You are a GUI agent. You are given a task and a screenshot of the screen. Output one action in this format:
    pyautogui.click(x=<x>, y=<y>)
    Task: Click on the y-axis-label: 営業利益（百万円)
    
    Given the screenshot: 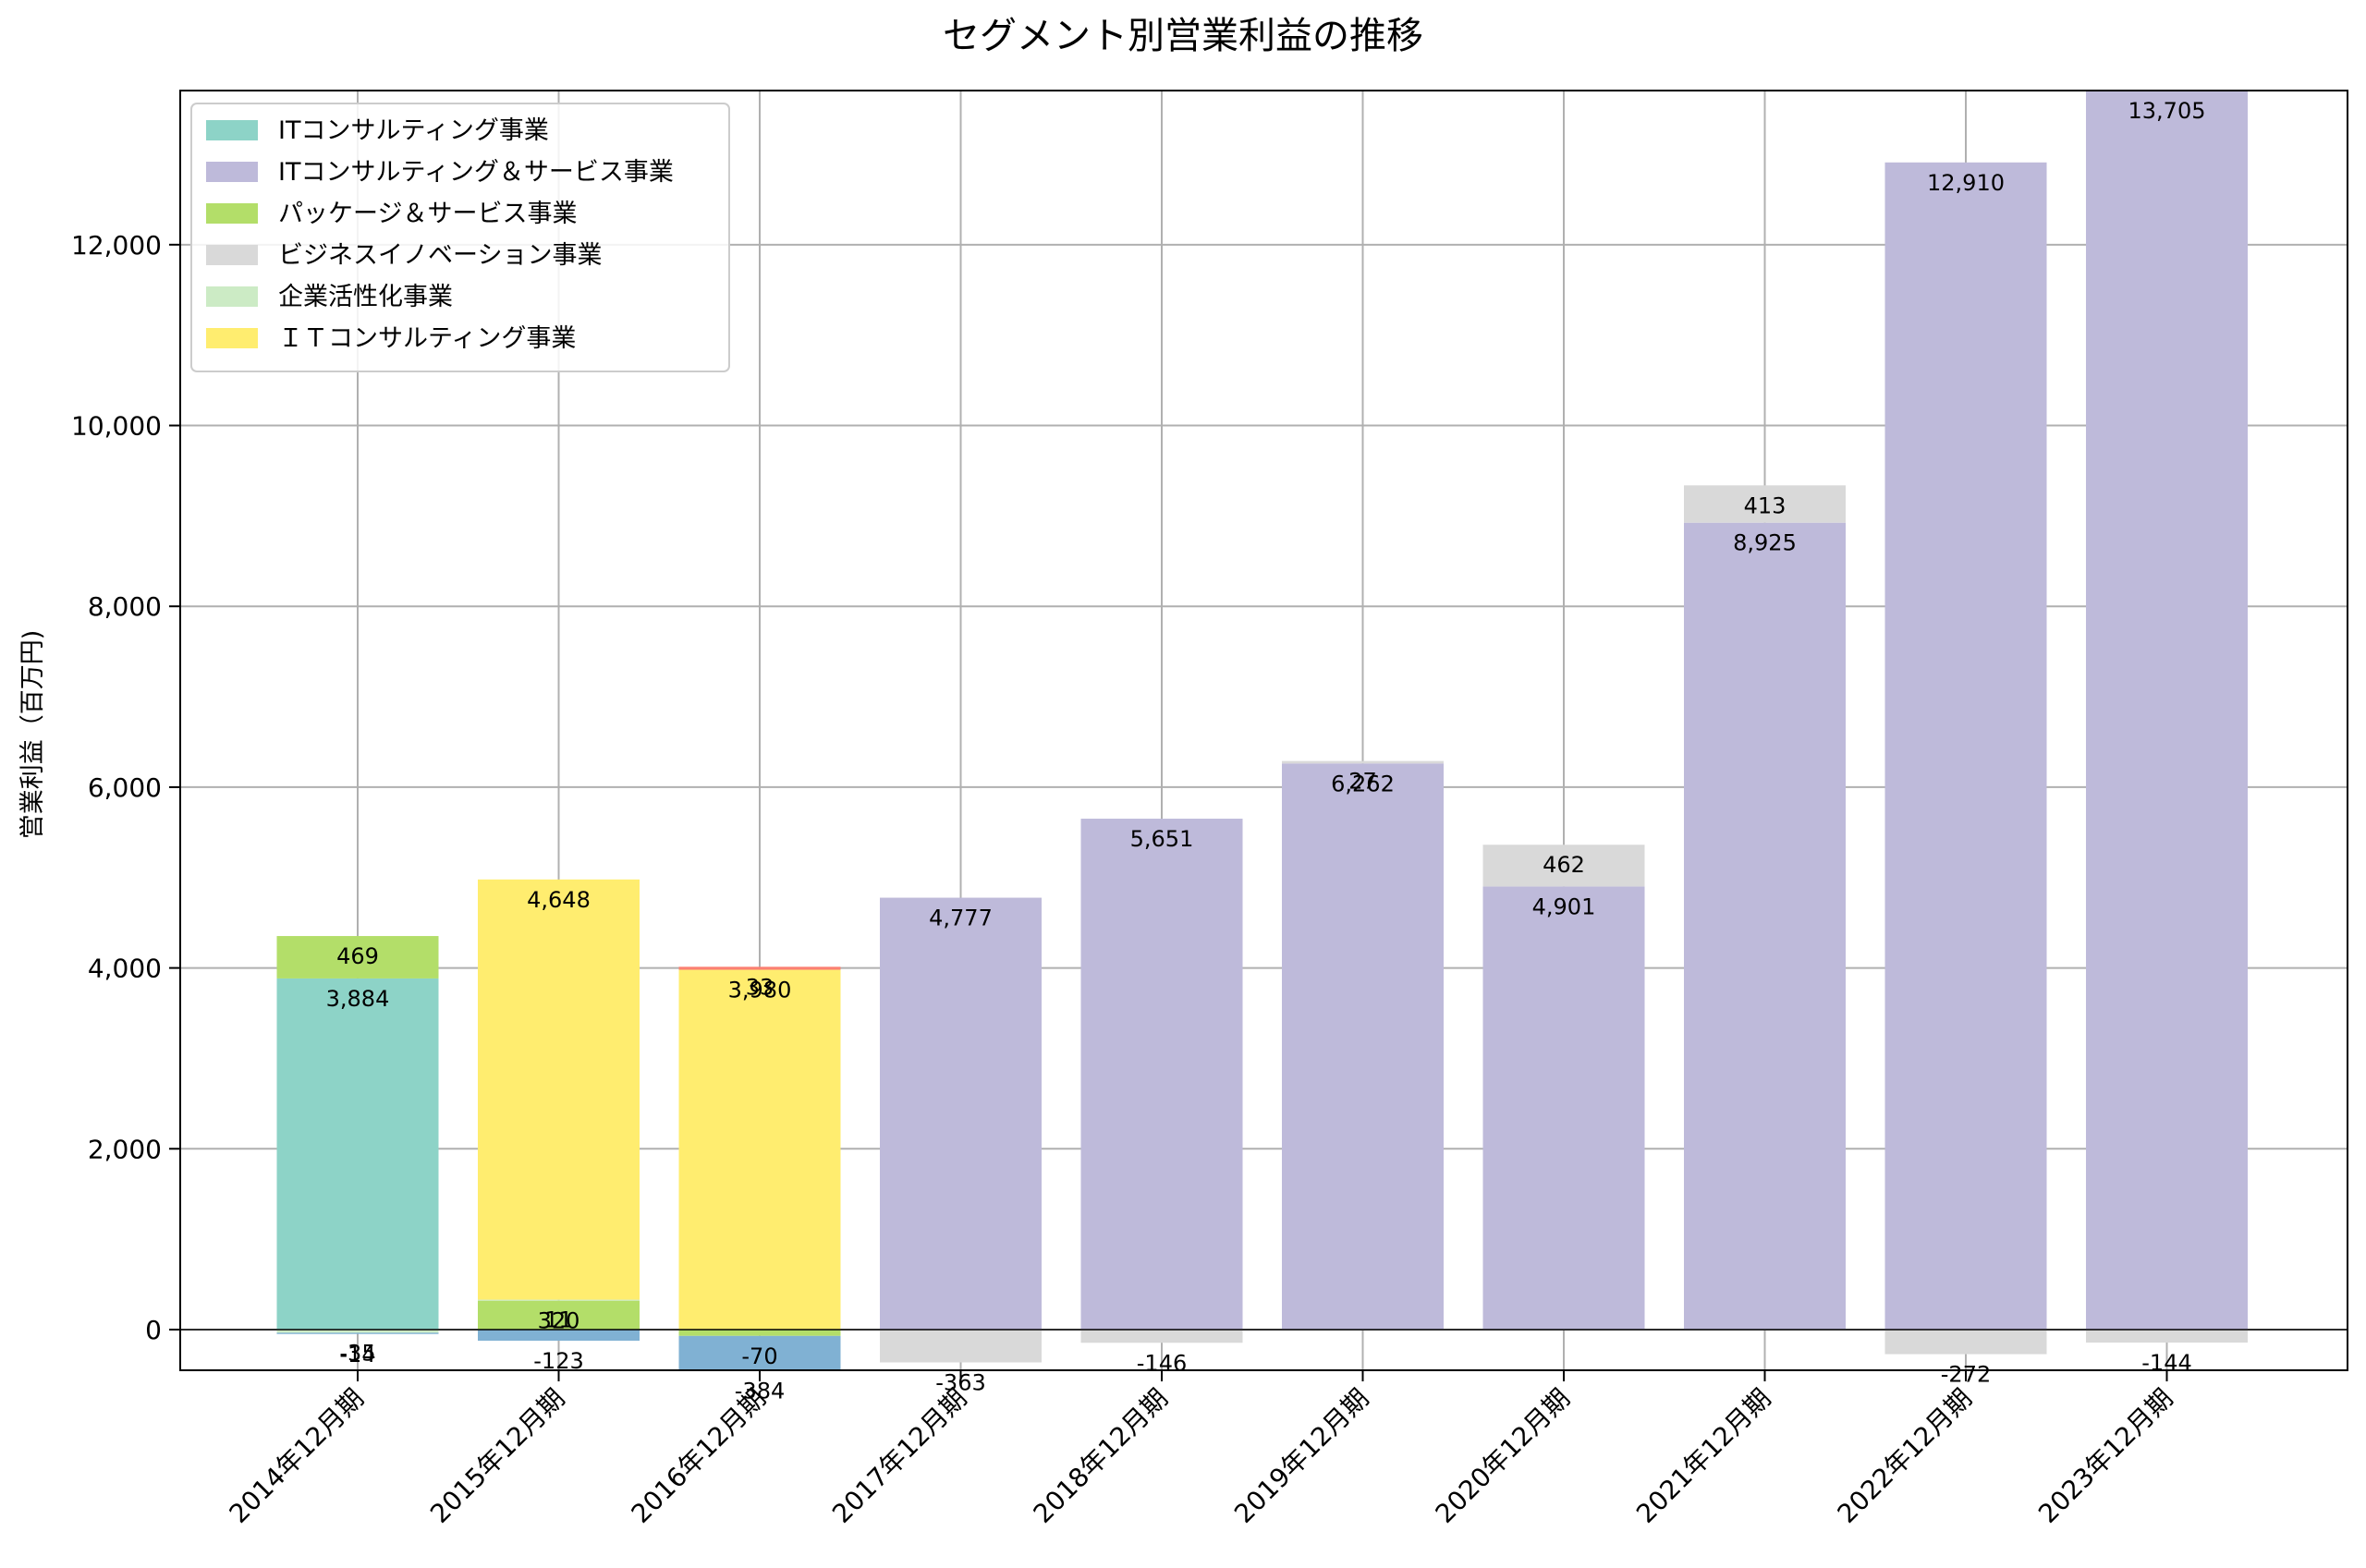 What is the action you would take?
    pyautogui.click(x=32, y=735)
    